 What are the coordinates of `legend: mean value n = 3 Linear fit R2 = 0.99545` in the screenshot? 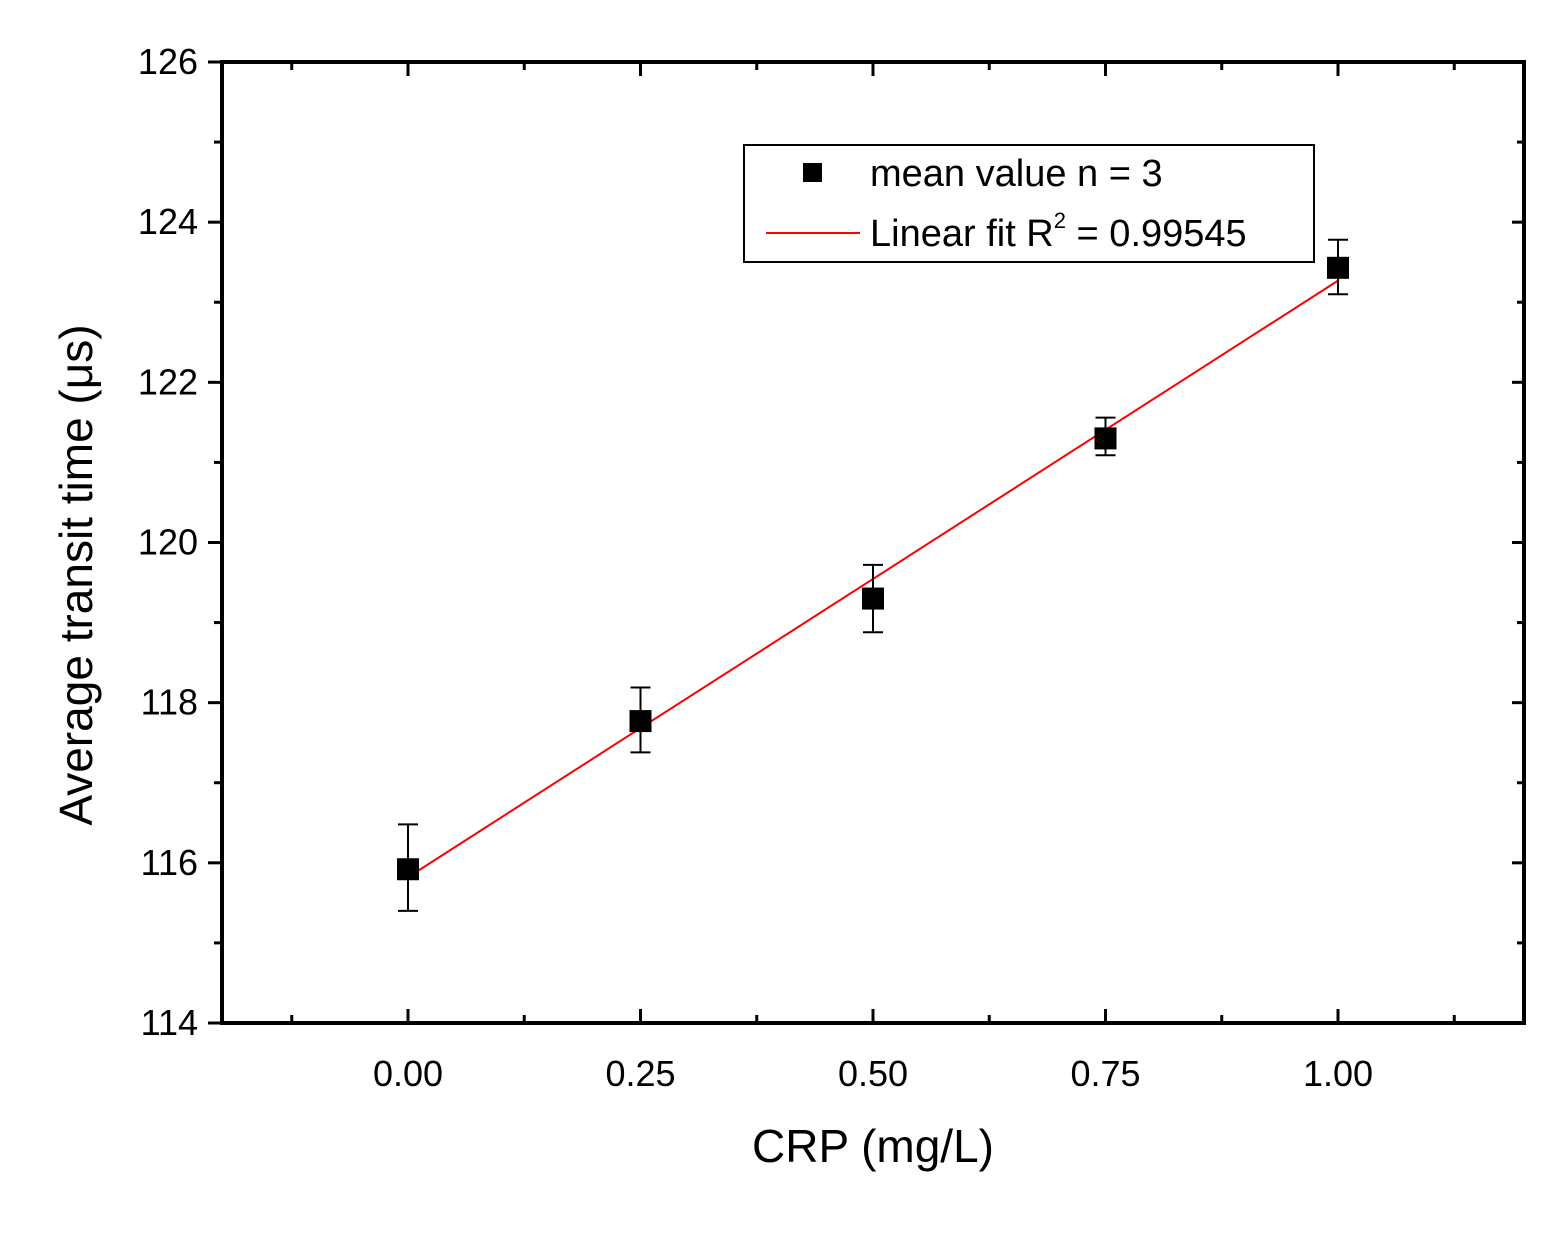 It's located at (1029, 203).